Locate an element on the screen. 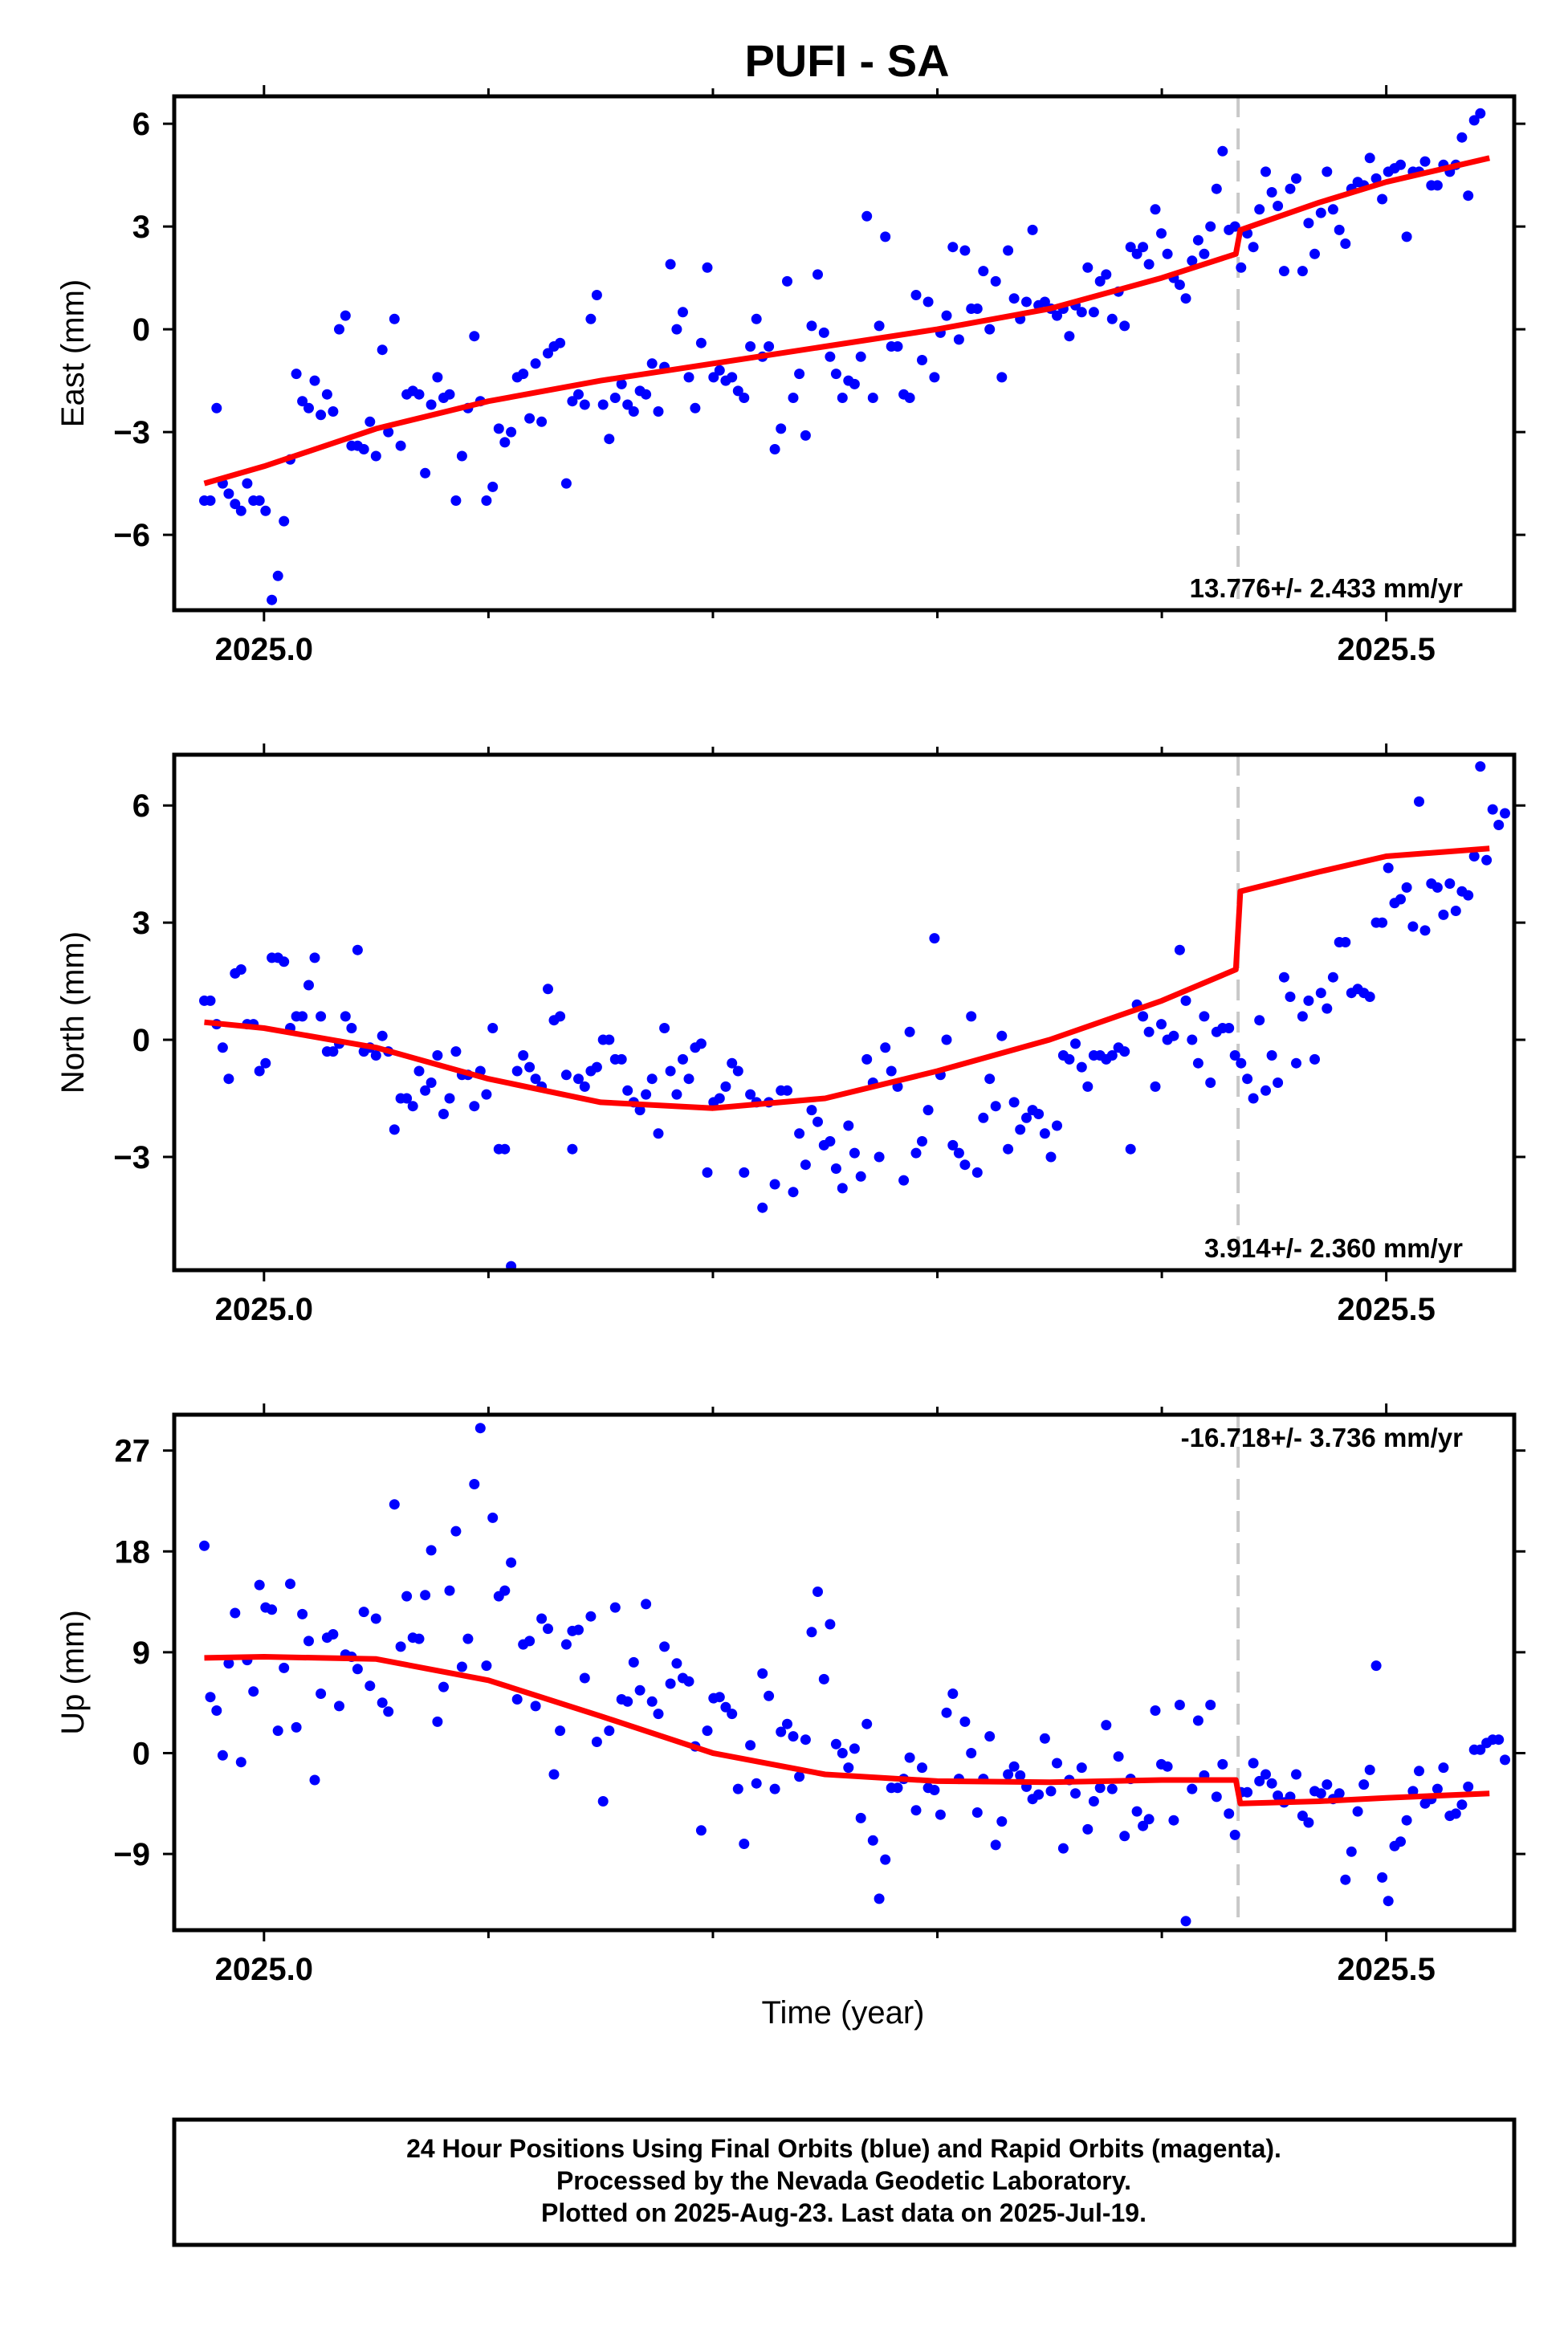 The image size is (1568, 2330). y-axis-label: East (mm) is located at coordinates (73, 353).